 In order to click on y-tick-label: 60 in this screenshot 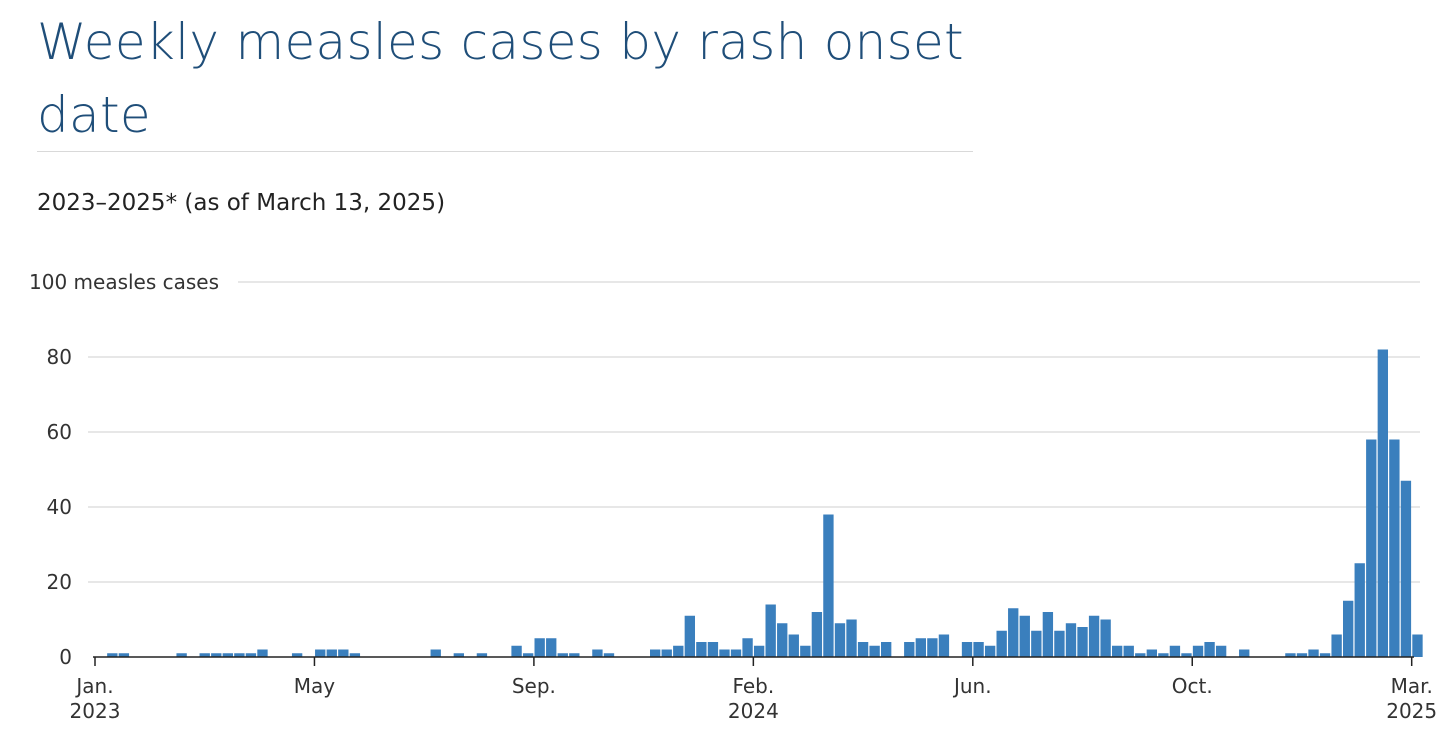, I will do `click(59, 432)`.